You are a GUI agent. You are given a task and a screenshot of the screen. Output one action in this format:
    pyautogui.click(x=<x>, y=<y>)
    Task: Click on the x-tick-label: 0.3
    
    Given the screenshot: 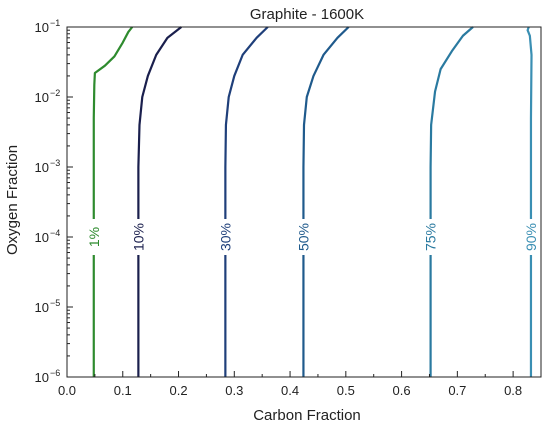 What is the action you would take?
    pyautogui.click(x=234, y=390)
    